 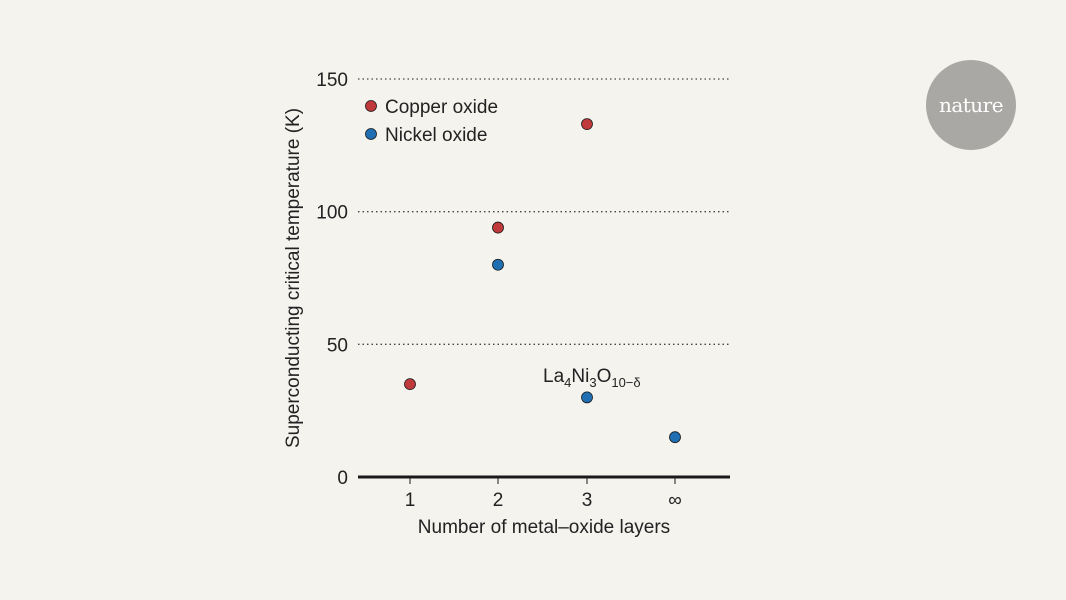 What do you see at coordinates (436, 135) in the screenshot?
I see `legend-label-nickel: Nickel oxide` at bounding box center [436, 135].